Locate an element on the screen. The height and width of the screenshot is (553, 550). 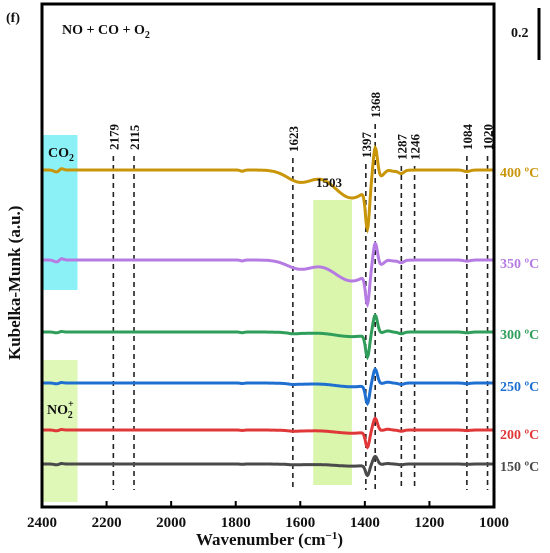
peak-label-2115: 2115 is located at coordinates (134, 137).